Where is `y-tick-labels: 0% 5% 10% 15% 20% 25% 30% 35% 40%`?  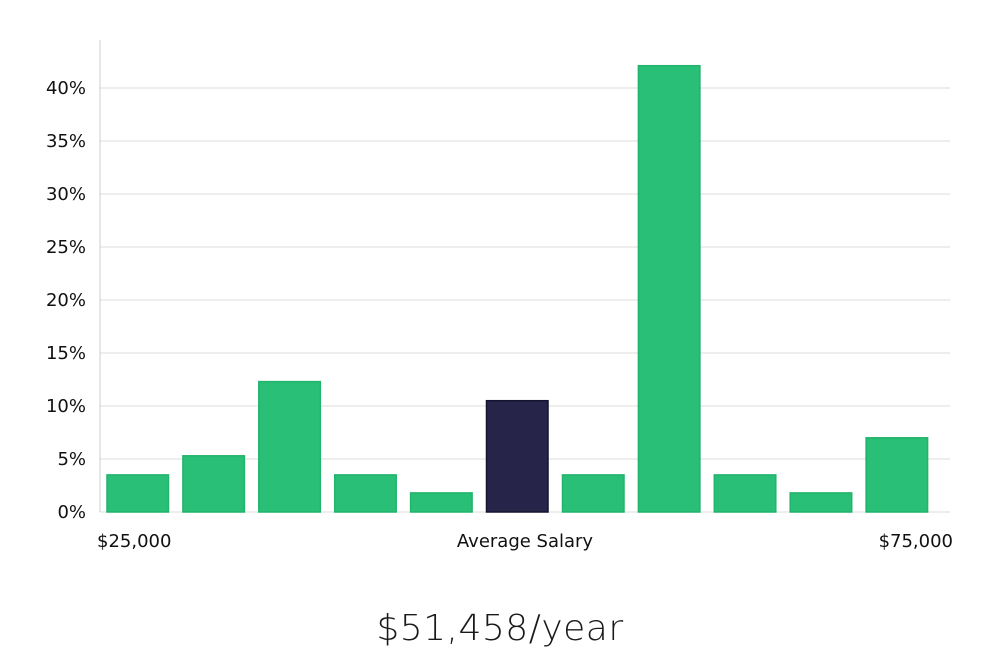
y-tick-labels: 0% 5% 10% 15% 20% 25% 30% 35% 40% is located at coordinates (66, 300).